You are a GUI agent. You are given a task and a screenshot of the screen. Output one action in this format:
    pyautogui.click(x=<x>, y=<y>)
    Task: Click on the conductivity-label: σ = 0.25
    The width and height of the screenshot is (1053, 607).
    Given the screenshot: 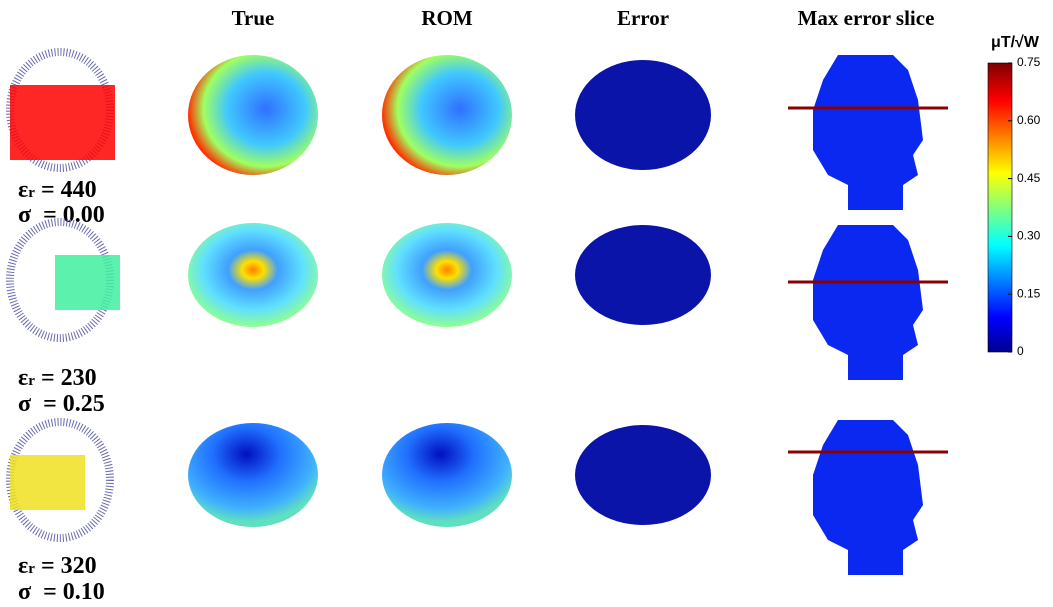 What is the action you would take?
    pyautogui.click(x=61, y=404)
    